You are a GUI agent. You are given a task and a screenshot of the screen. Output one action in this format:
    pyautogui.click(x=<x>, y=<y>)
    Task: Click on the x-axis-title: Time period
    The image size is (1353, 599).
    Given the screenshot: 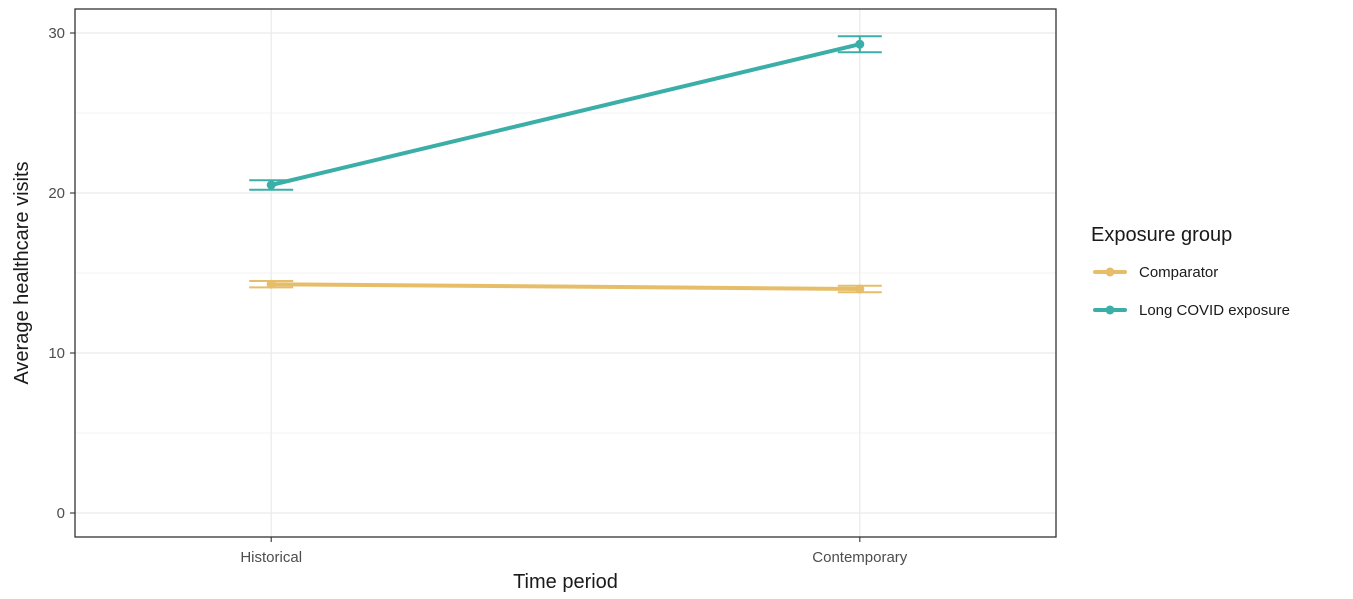 What is the action you would take?
    pyautogui.click(x=565, y=582)
    